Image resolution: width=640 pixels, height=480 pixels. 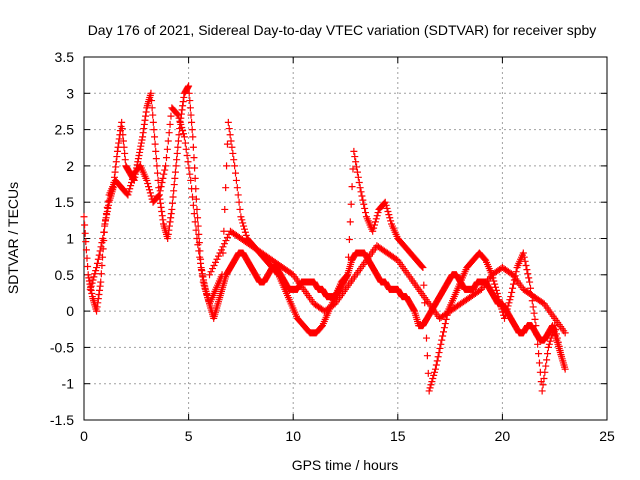 I want to click on x-tick-labels: 0 5 10 15 20 25, so click(x=347, y=436).